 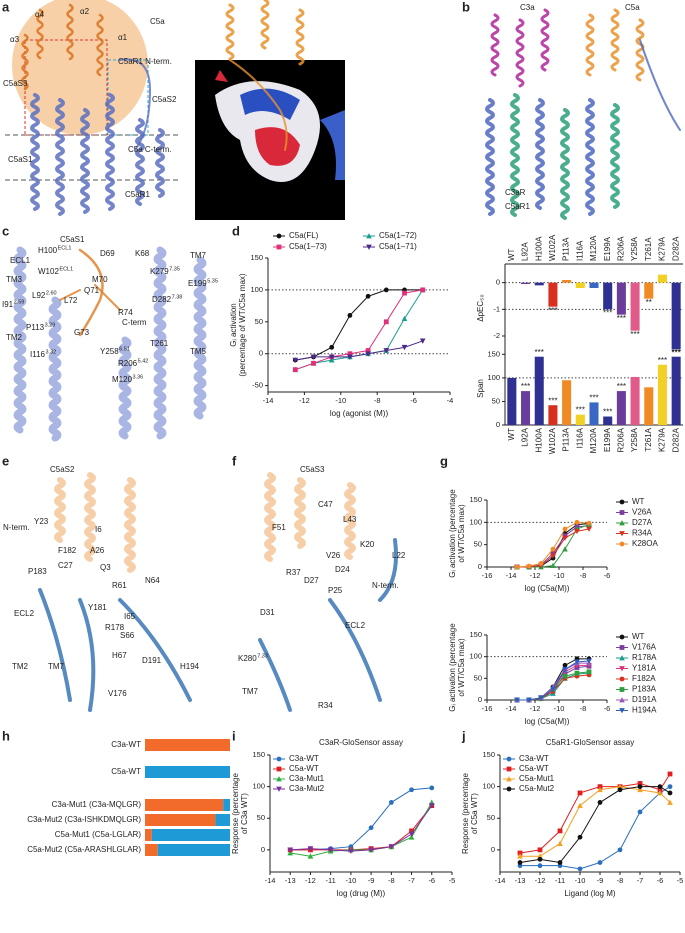 What do you see at coordinates (540, 880) in the screenshot?
I see `x-tick-label: -12` at bounding box center [540, 880].